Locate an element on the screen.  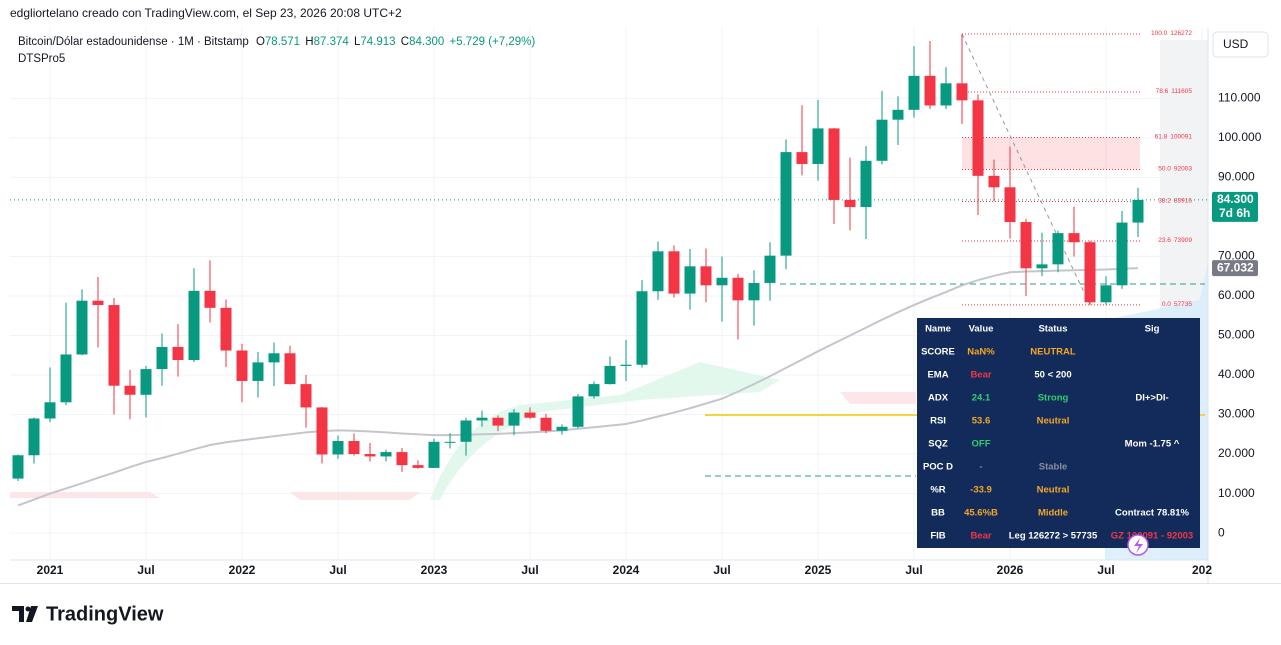
table-cell: POC D is located at coordinates (938, 467).